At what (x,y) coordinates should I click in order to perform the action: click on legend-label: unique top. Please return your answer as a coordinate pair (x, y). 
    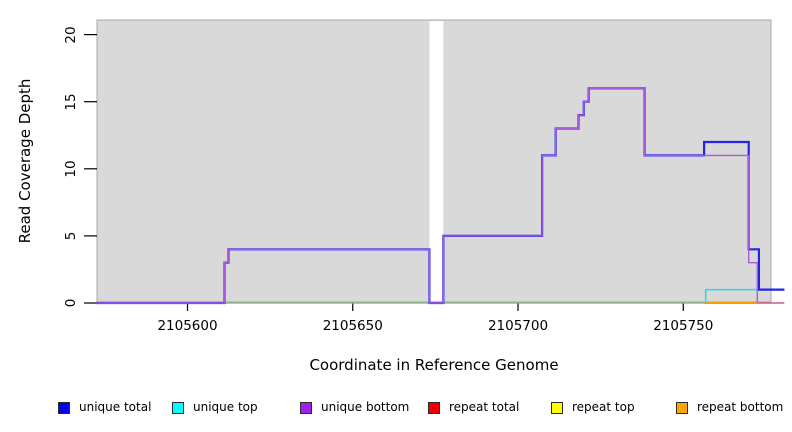
    Looking at the image, I should click on (225, 407).